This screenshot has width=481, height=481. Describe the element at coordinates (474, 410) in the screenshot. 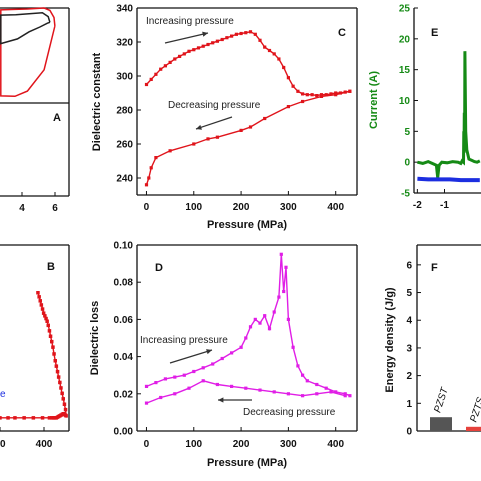

I see `panel-f-bar-label: PZTS` at that location.